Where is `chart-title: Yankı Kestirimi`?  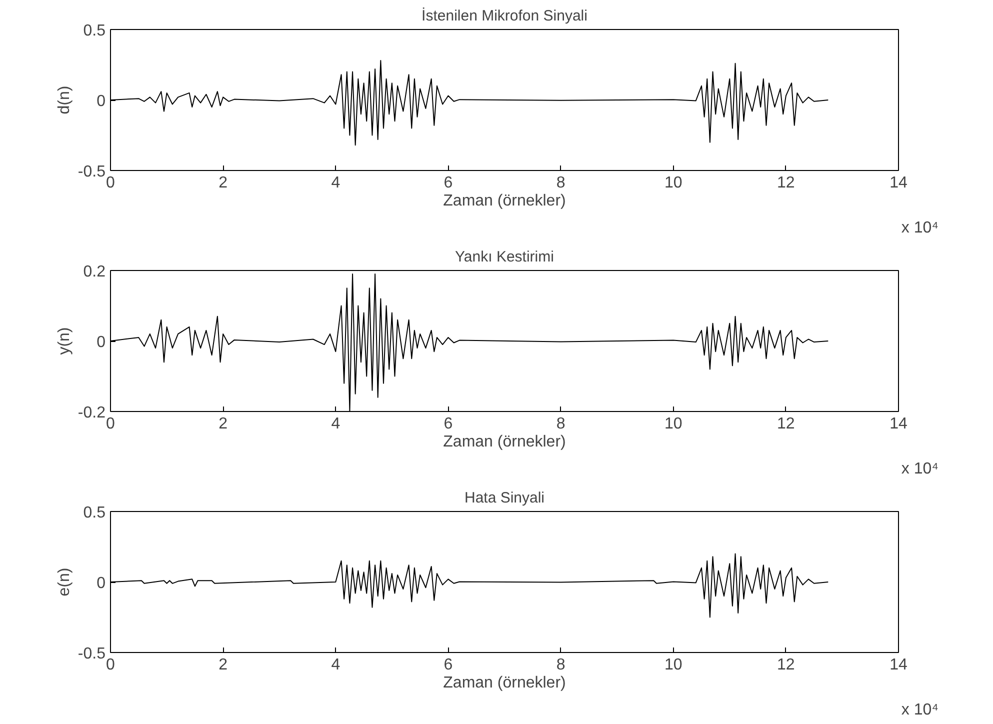
chart-title: Yankı Kestirimi is located at coordinates (504, 257).